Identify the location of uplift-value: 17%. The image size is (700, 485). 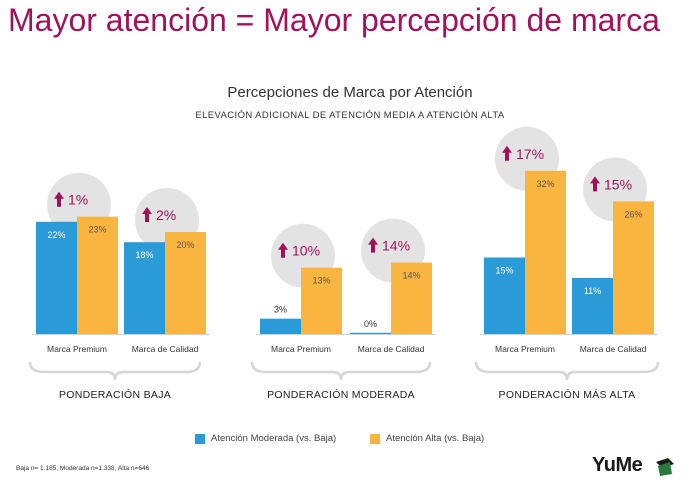
(530, 154).